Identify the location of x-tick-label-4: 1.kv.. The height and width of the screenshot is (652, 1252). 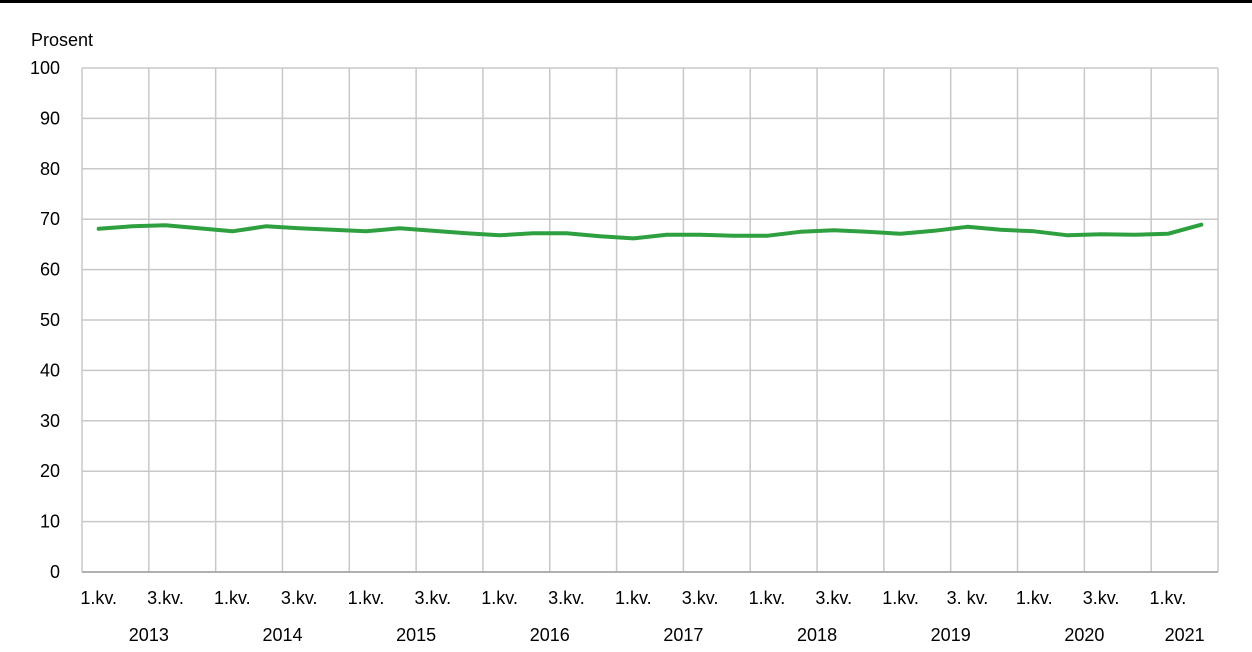
(366, 598).